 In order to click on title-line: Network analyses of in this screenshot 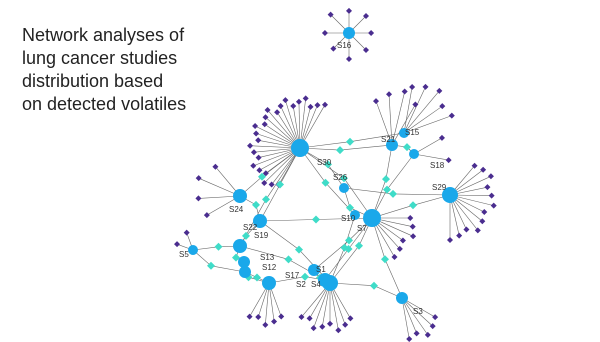, I will do `click(103, 35)`.